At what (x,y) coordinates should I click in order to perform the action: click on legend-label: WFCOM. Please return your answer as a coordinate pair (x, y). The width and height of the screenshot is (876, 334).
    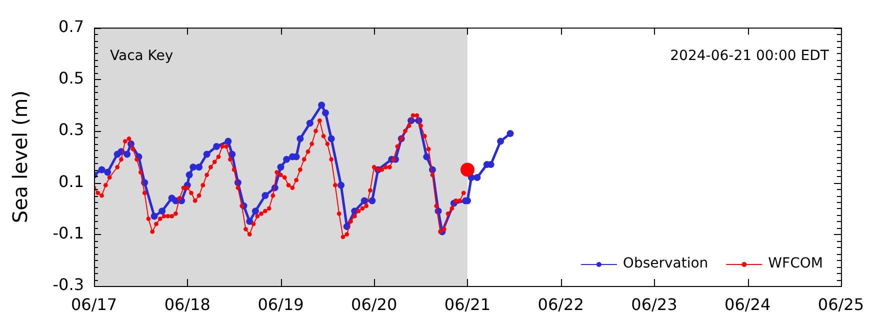
    Looking at the image, I should click on (795, 264).